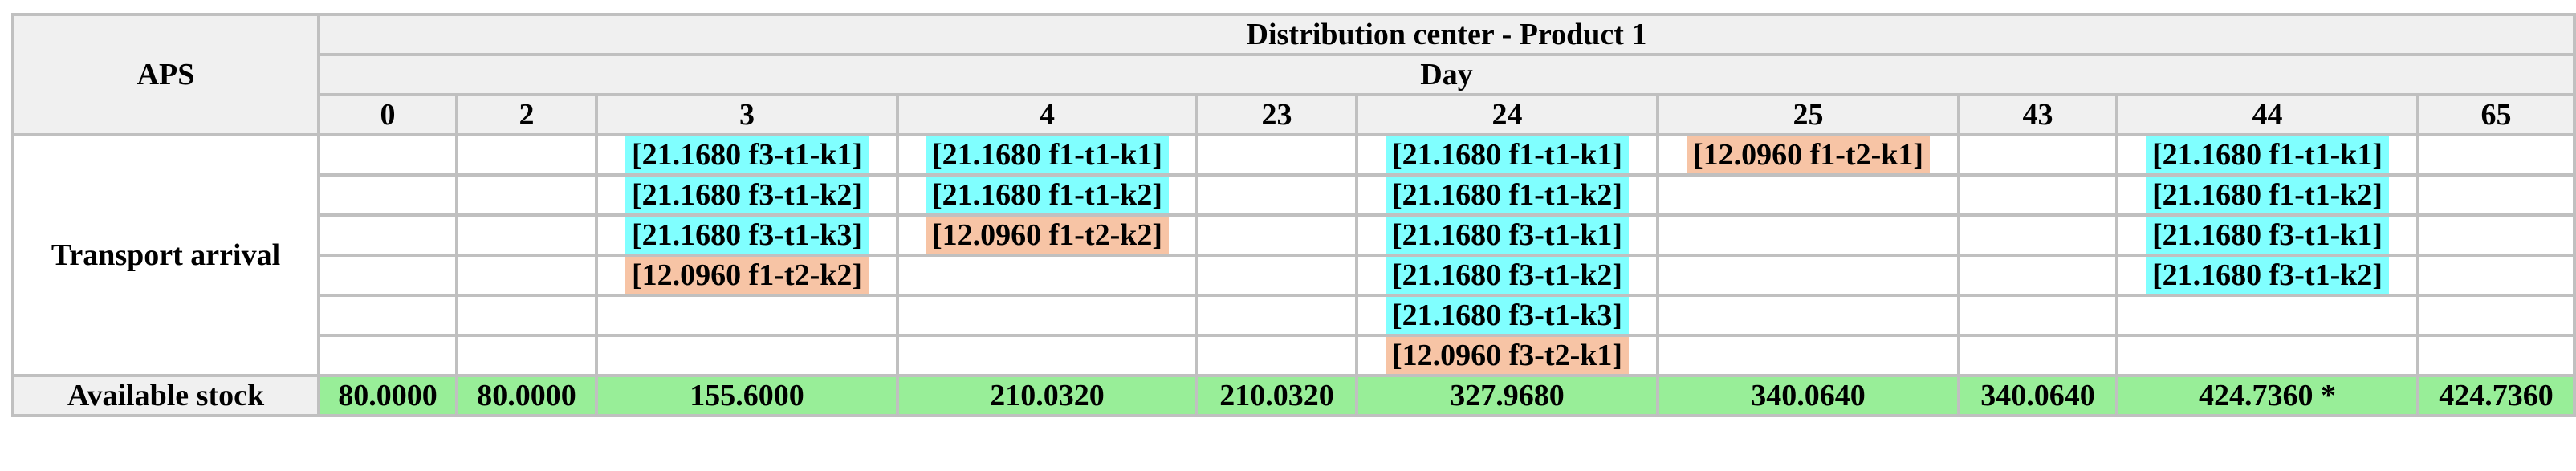 This screenshot has height=471, width=2576. Describe the element at coordinates (165, 74) in the screenshot. I see `corner-cell: APS` at that location.